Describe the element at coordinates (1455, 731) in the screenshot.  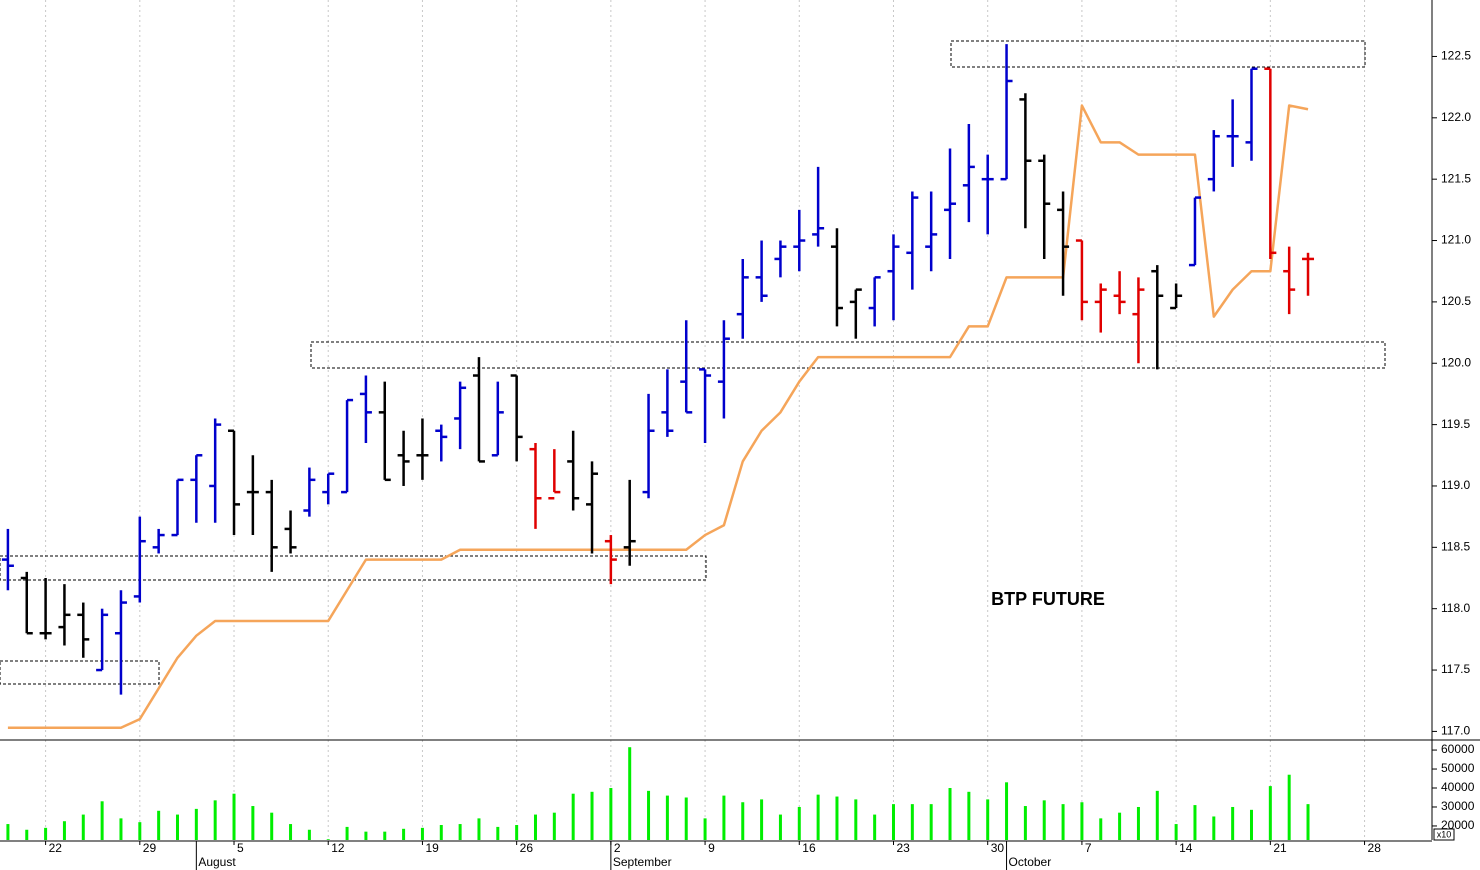
I see `y-tick-label: 117.0` at that location.